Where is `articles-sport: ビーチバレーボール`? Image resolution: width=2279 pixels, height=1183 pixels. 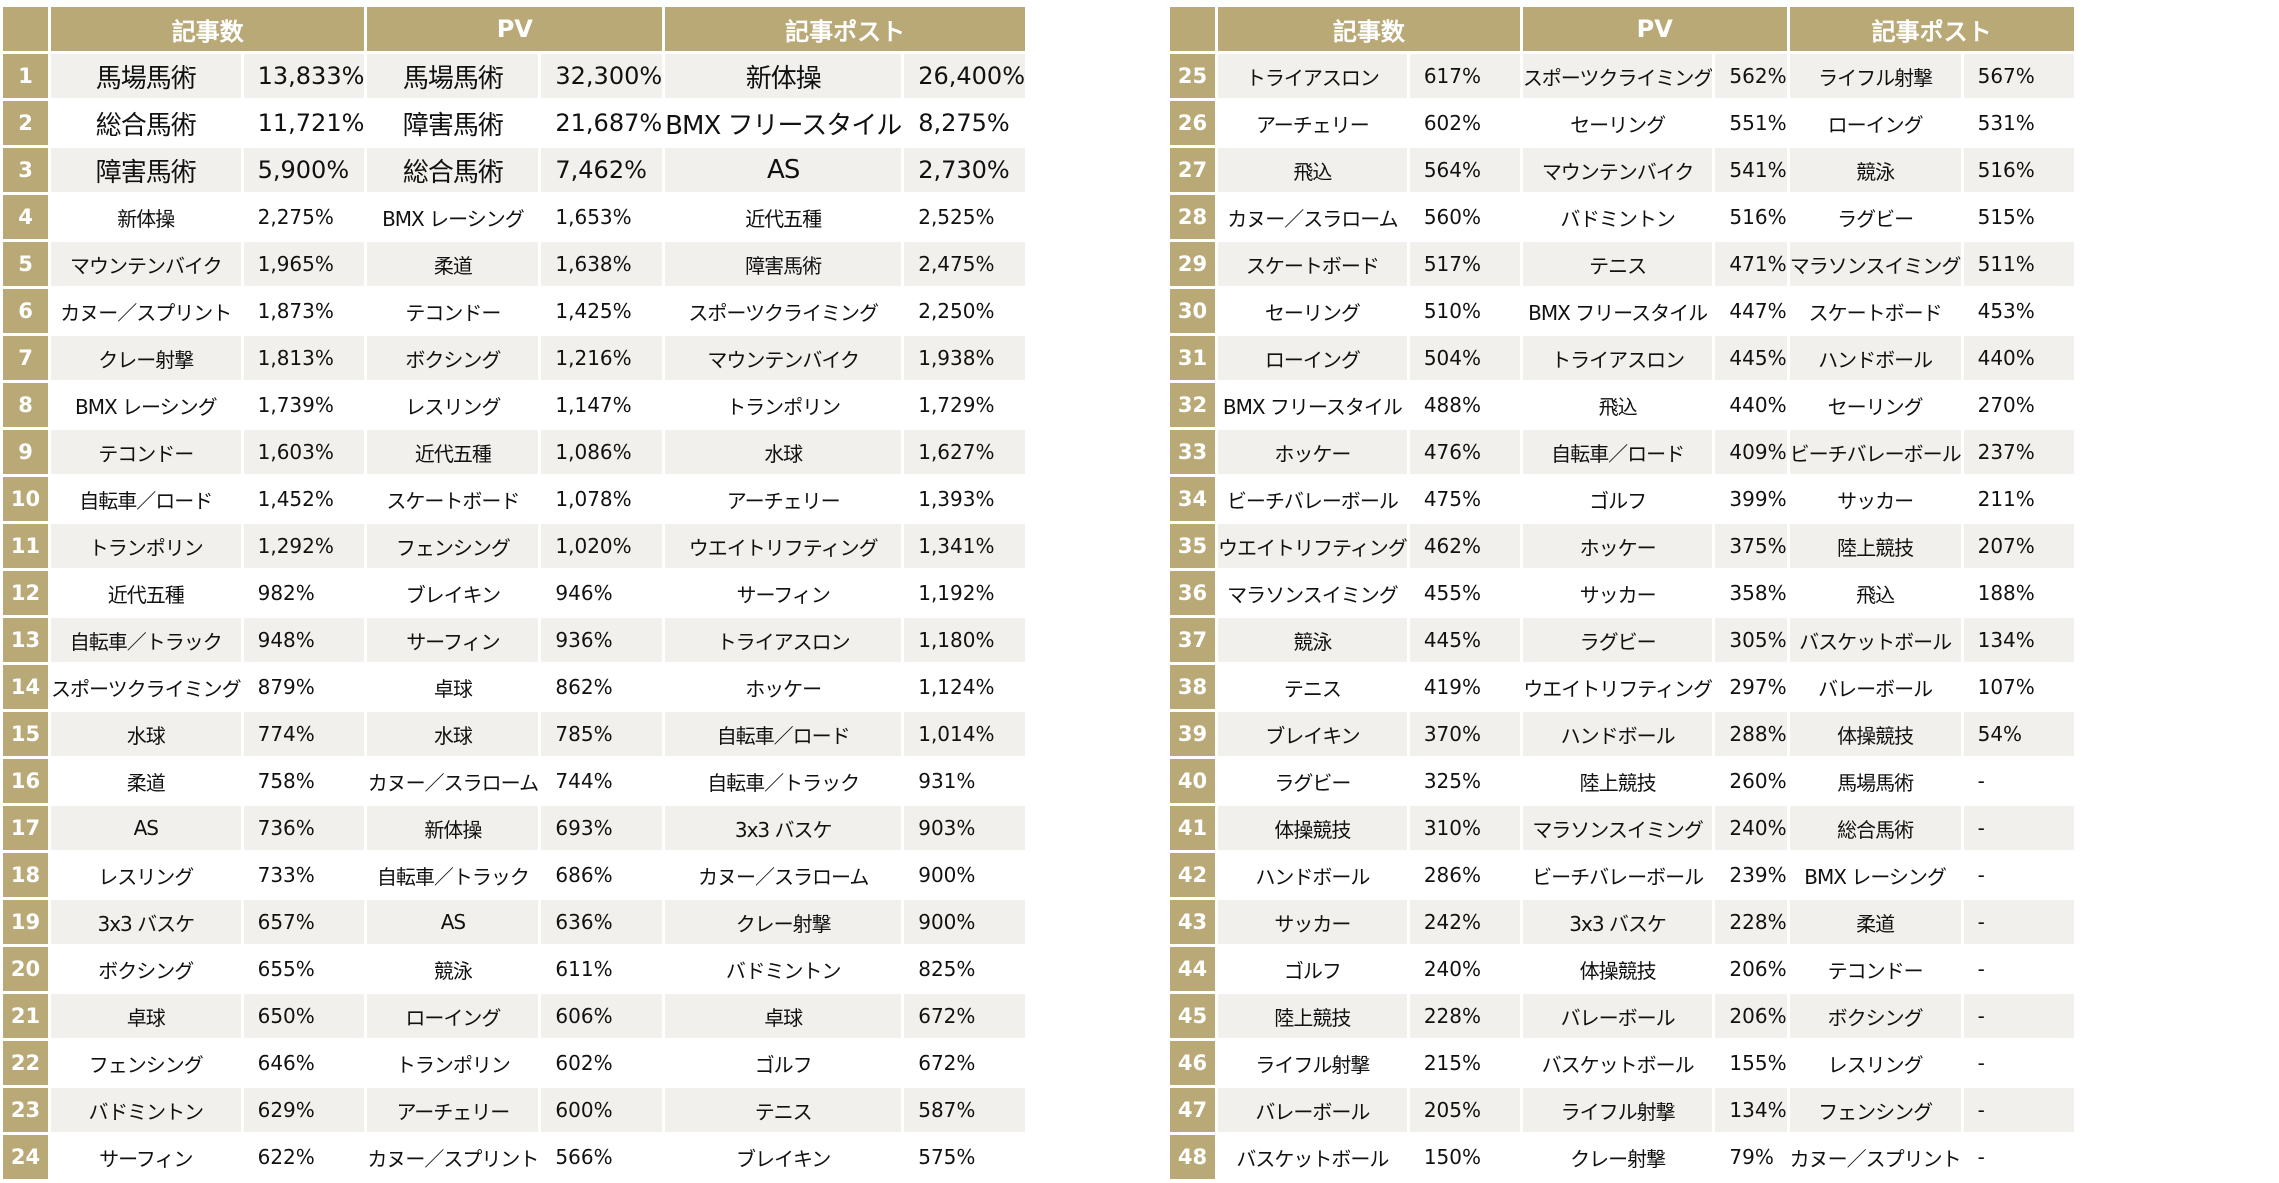 articles-sport: ビーチバレーボール is located at coordinates (1312, 499).